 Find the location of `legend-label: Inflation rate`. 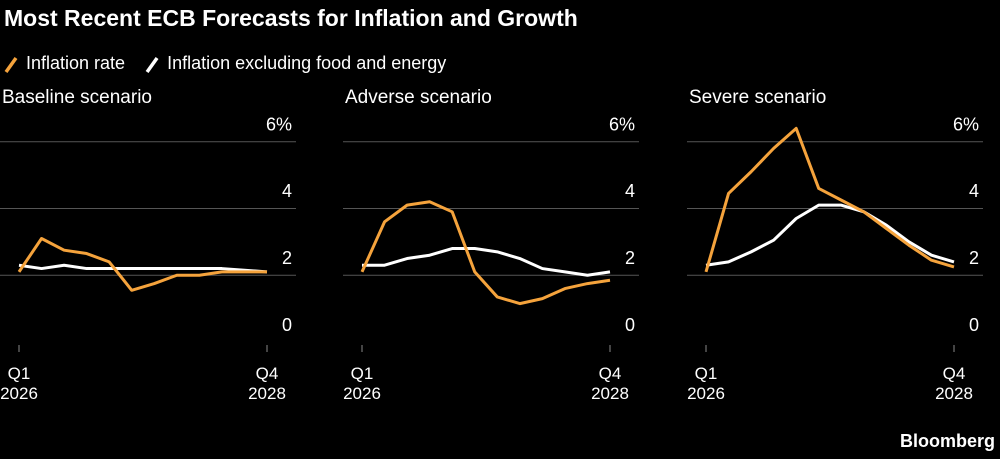

legend-label: Inflation rate is located at coordinates (75, 63).